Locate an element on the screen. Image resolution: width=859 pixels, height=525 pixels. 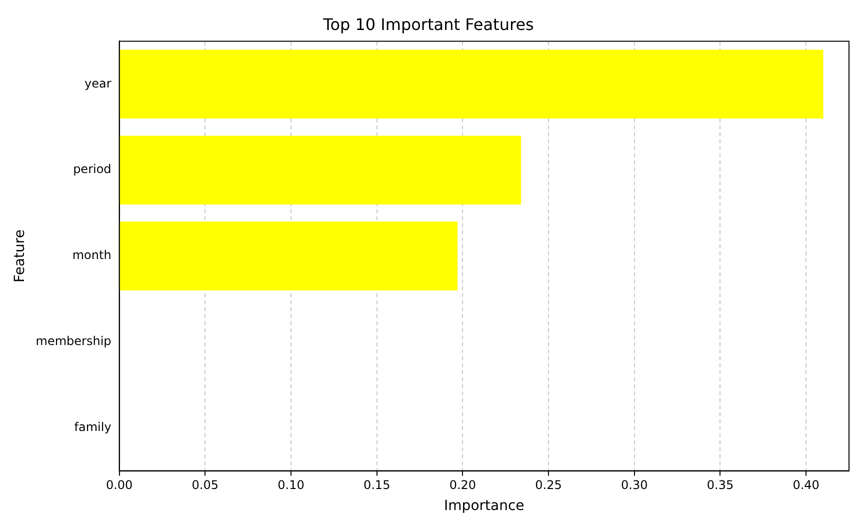
x-tick-label: 0.10 is located at coordinates (291, 485).